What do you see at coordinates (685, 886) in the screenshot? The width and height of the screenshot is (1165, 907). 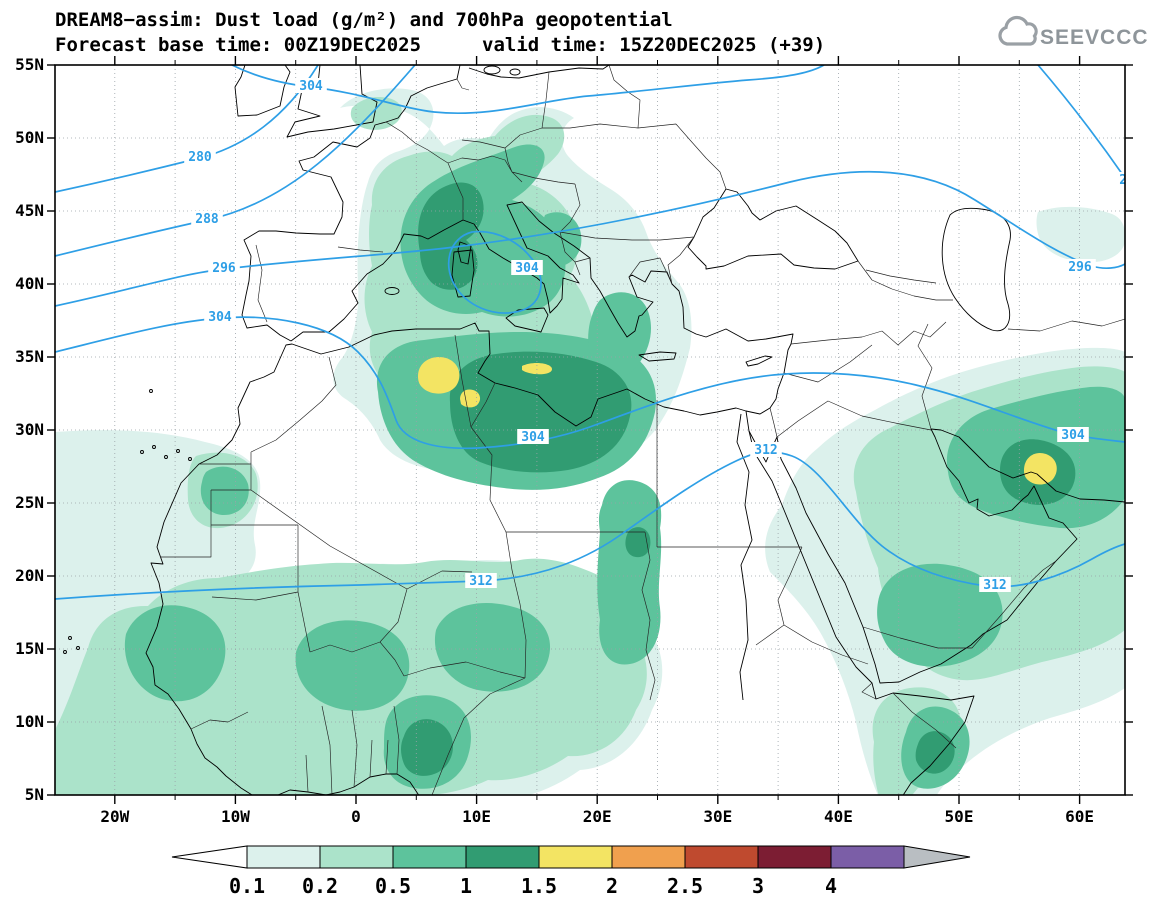 I see `colorbar-tick-label: 2.5` at bounding box center [685, 886].